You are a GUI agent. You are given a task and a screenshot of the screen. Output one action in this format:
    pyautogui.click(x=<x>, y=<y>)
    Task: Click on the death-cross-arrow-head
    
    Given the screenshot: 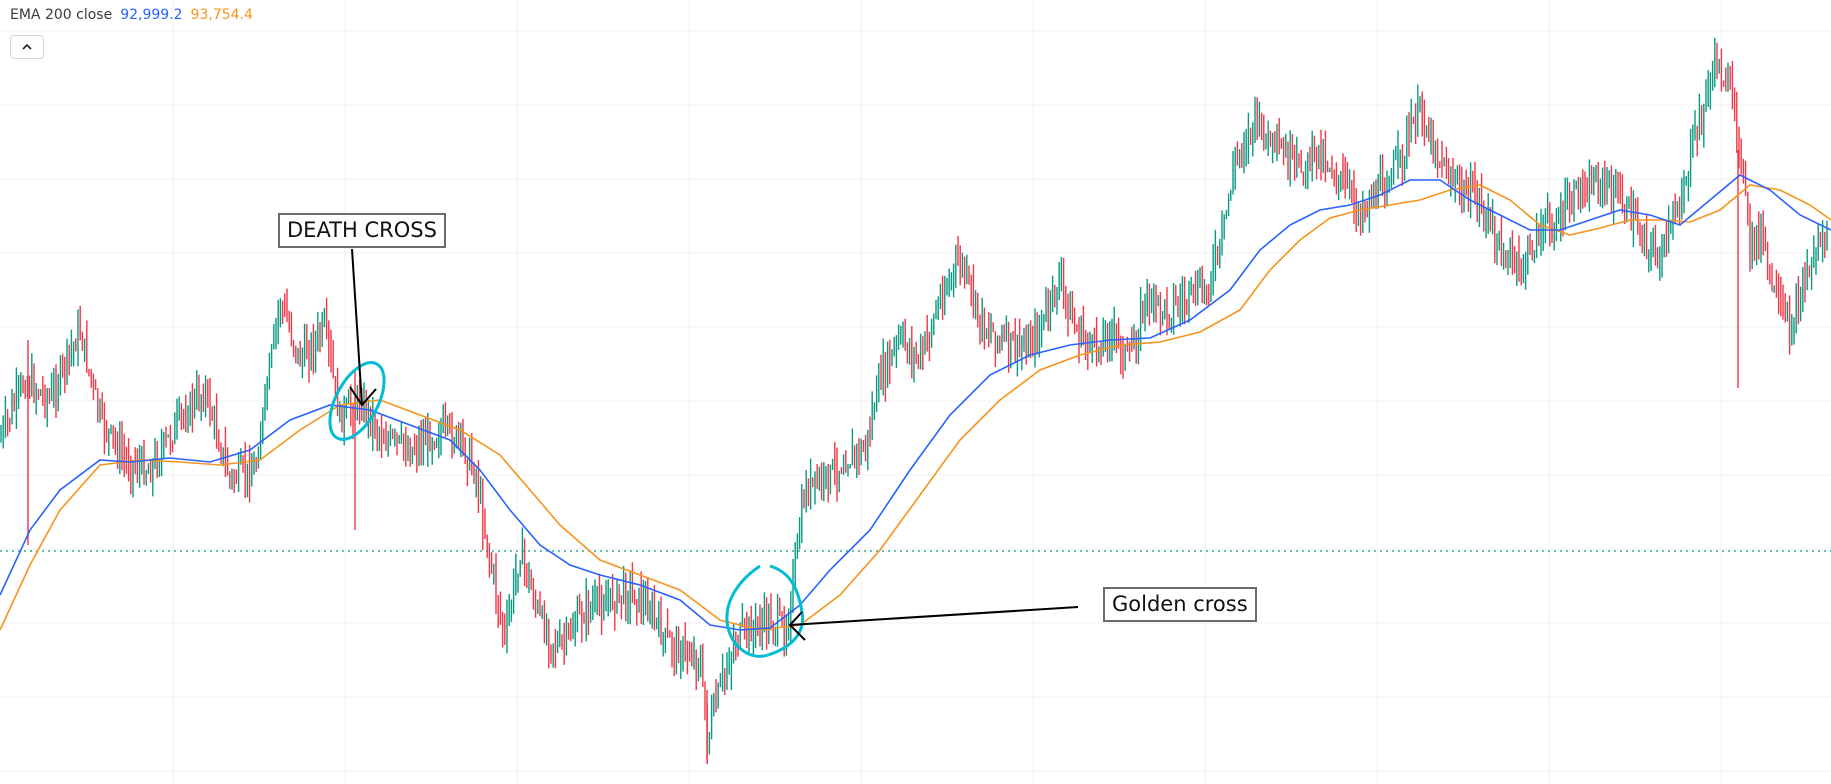 What is the action you would take?
    pyautogui.click(x=363, y=396)
    